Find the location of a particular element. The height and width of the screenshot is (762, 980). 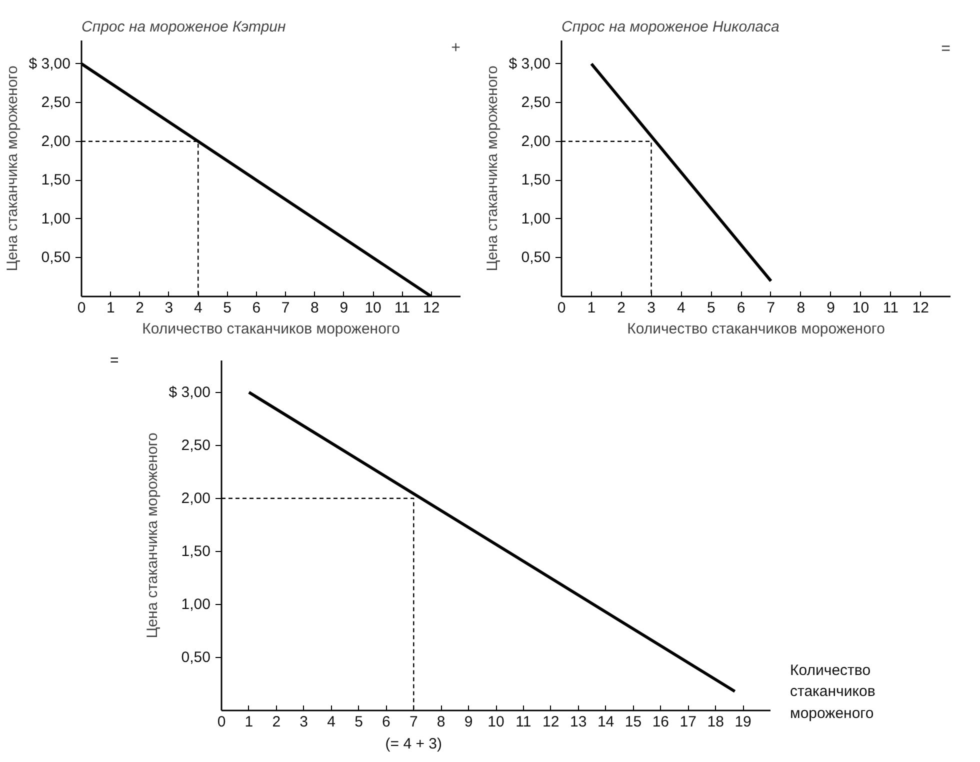

x-tick-label: 14 is located at coordinates (605, 722).